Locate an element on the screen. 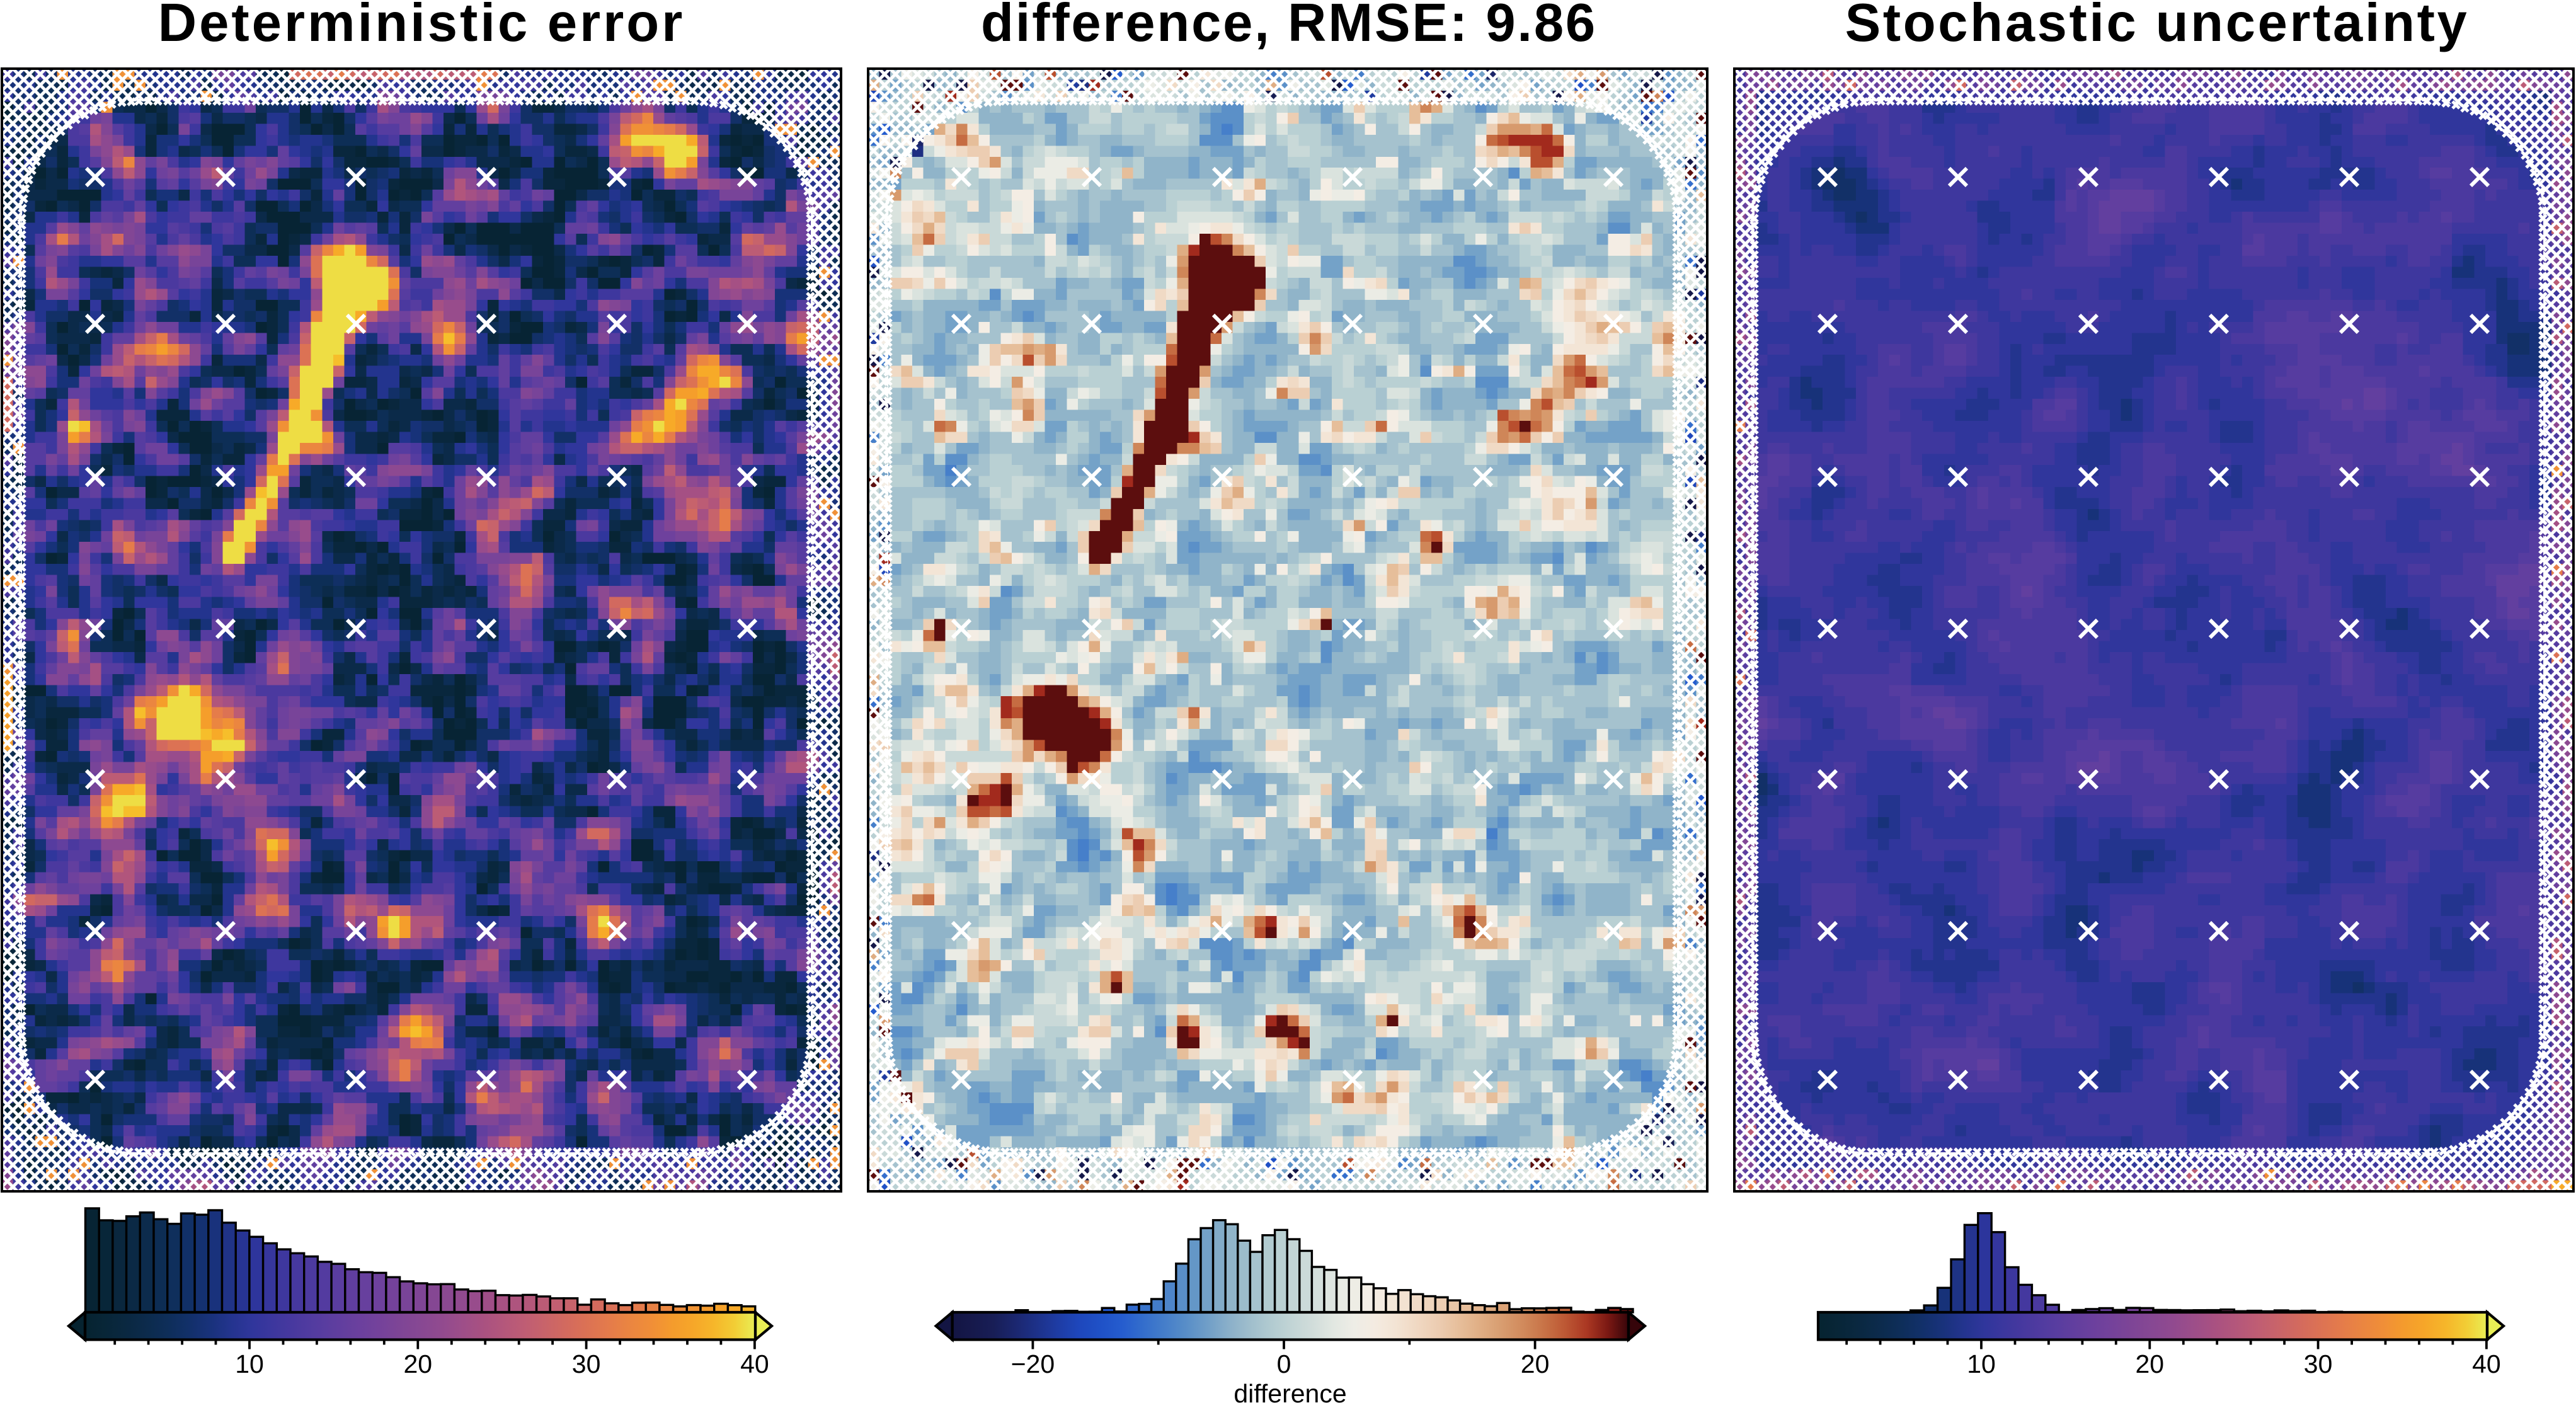 This screenshot has width=2576, height=1403. svg-text: difference, RMSE: 9.86 is located at coordinates (1289, 26).